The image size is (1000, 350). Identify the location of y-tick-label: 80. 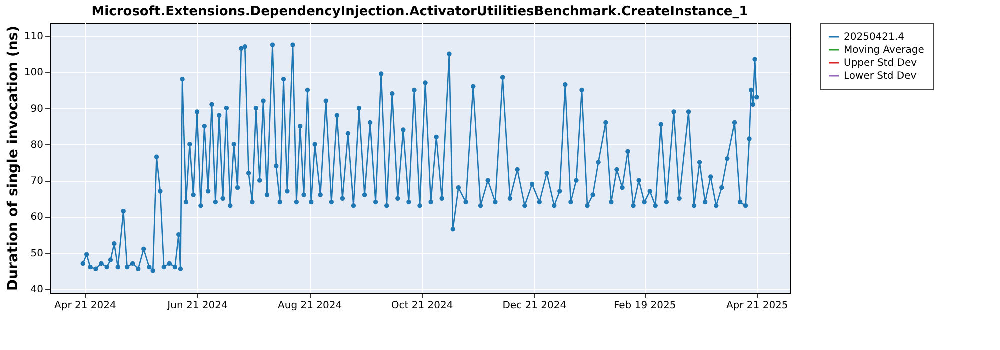
(37, 145).